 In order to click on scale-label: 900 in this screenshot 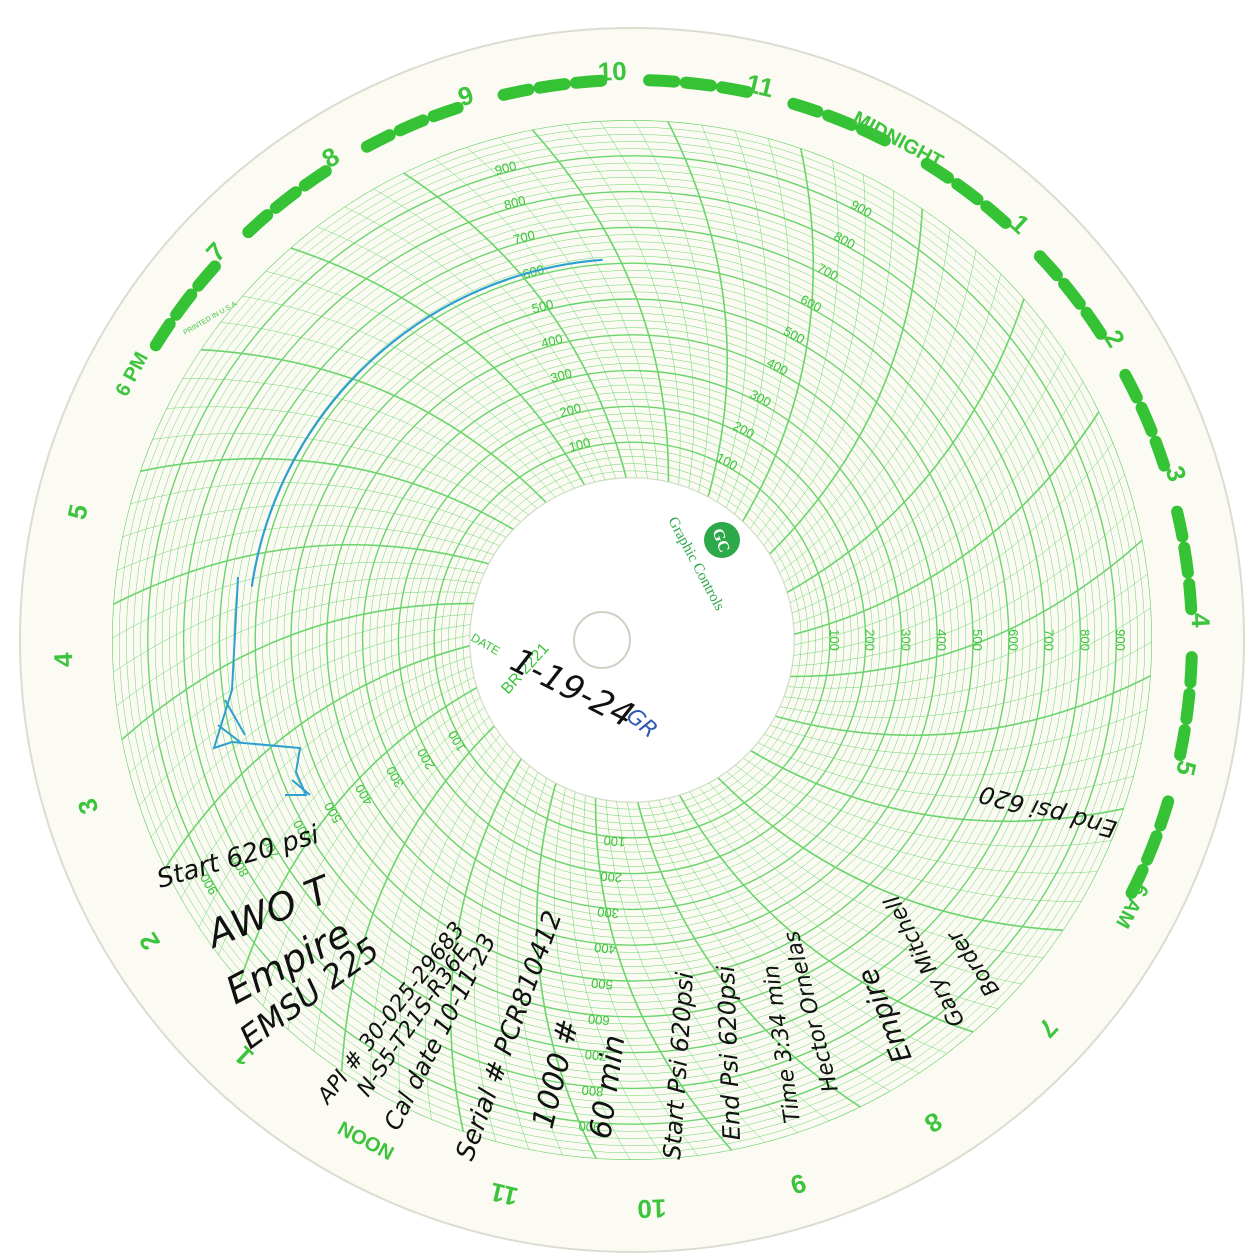, I will do `click(1120, 640)`.